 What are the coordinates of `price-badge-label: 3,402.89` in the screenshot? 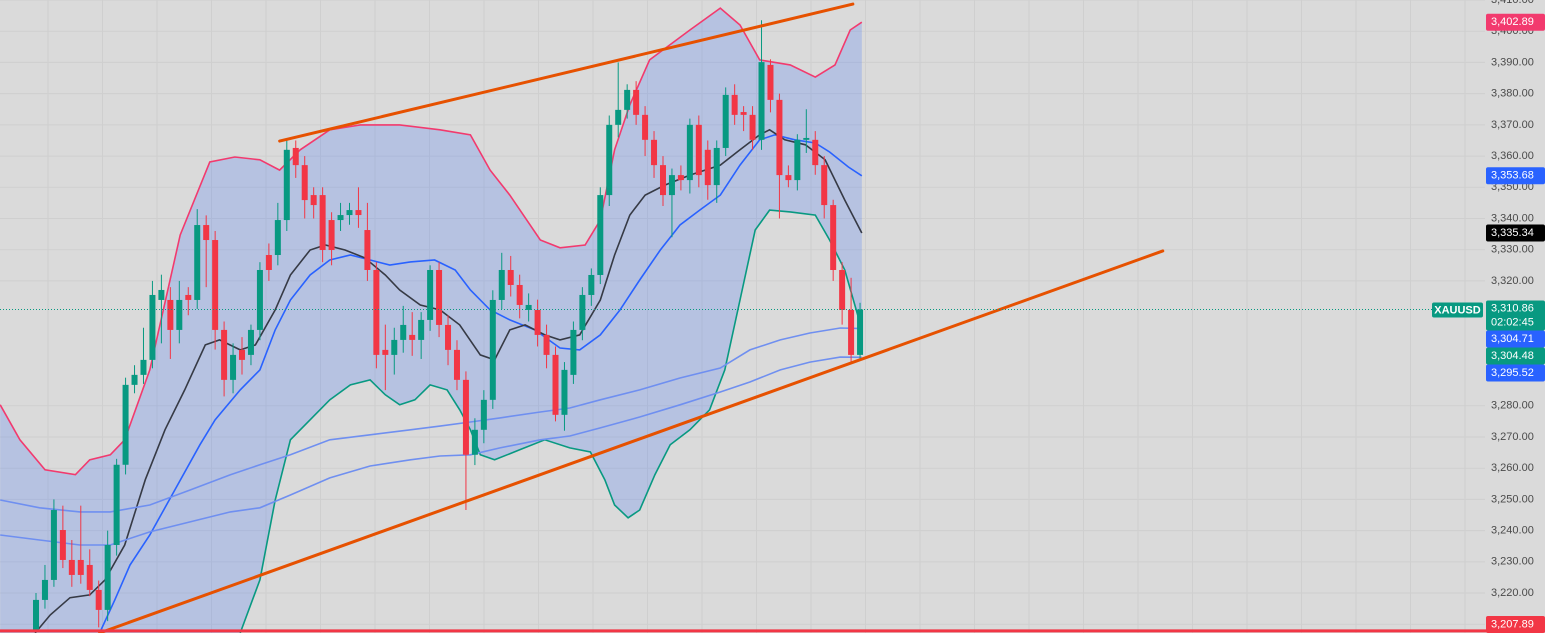 It's located at (1512, 22).